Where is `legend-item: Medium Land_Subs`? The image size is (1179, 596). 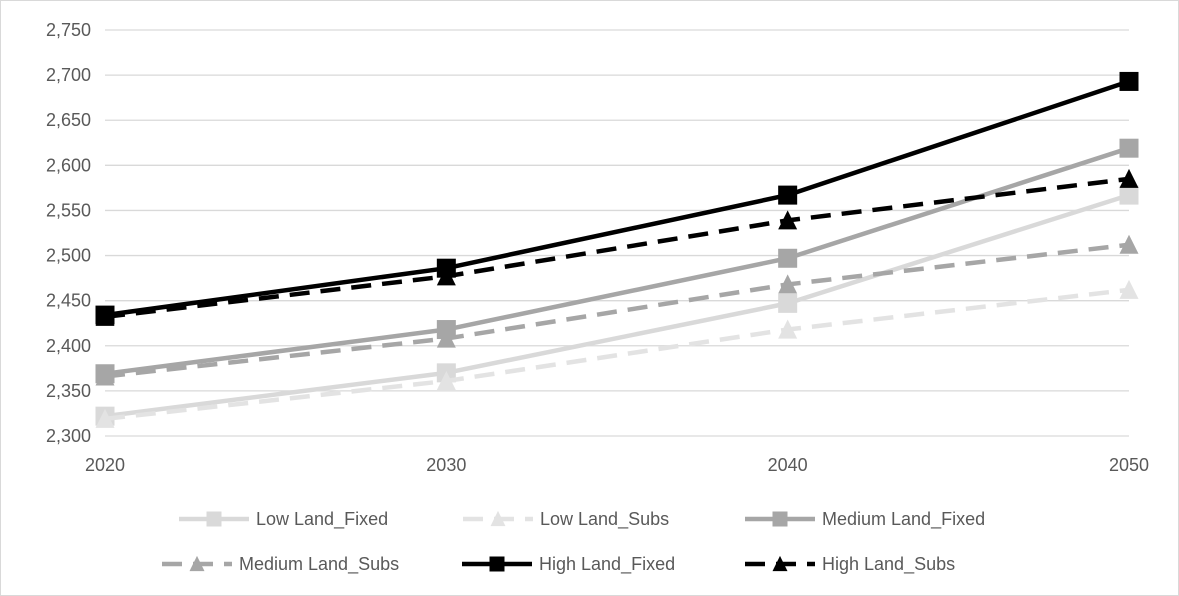 legend-item: Medium Land_Subs is located at coordinates (280, 564).